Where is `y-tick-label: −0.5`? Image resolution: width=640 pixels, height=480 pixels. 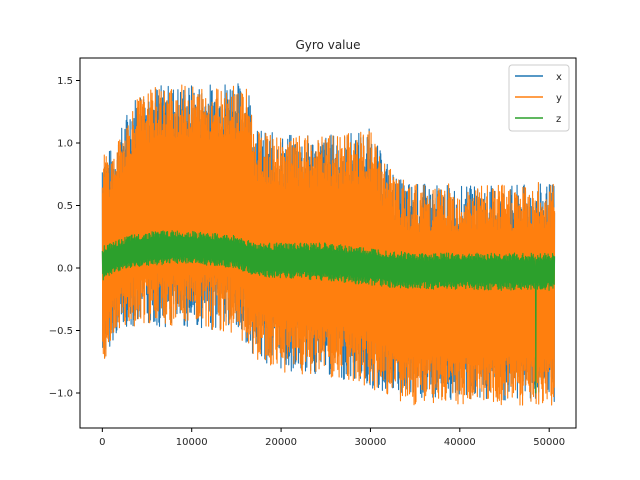
y-tick-label: −0.5 is located at coordinates (61, 331).